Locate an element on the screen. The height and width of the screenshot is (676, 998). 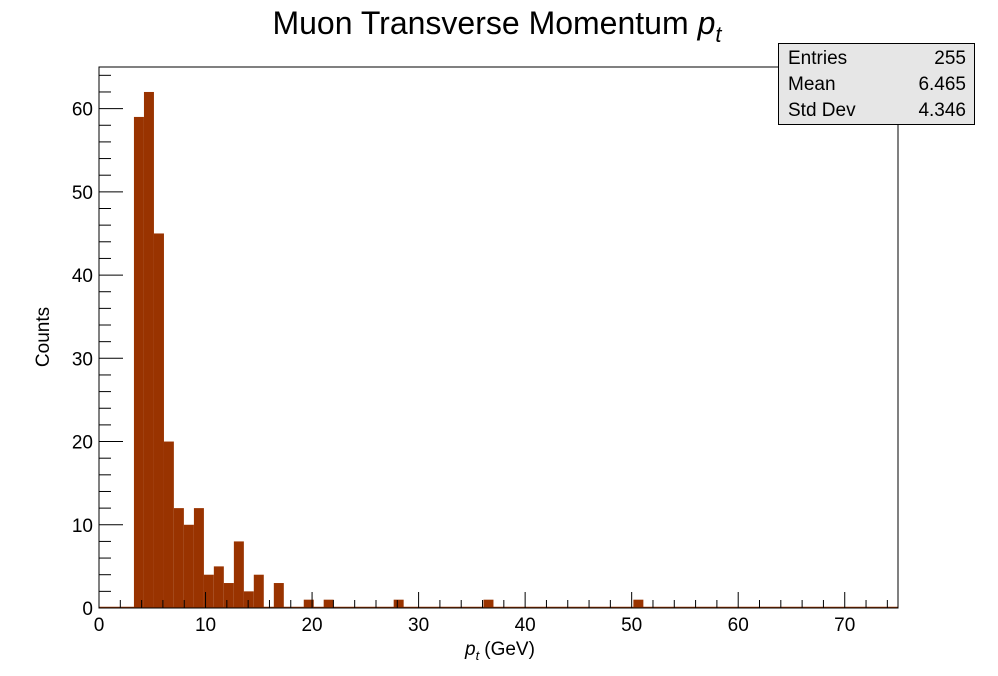
stats-row-stddev: Std Dev 4.346 is located at coordinates (877, 111).